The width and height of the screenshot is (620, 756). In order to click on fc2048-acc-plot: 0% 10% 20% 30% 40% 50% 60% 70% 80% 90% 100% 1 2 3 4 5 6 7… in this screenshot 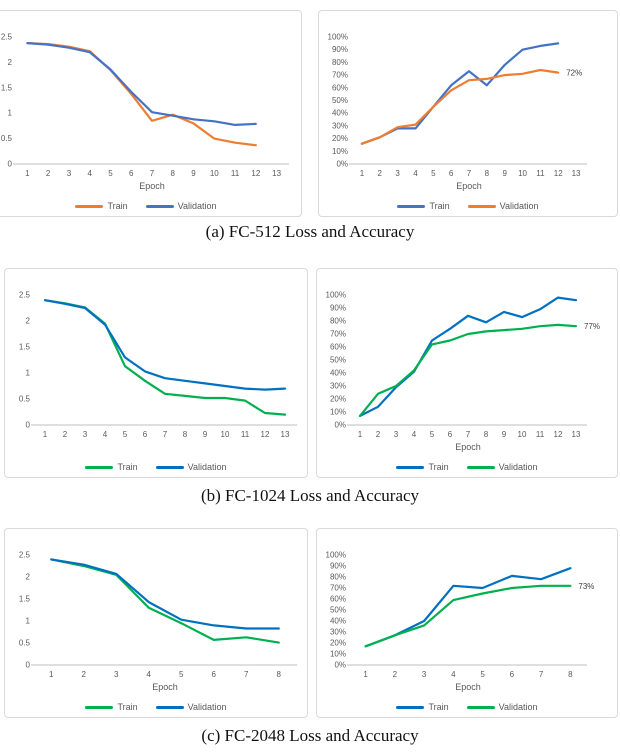, I will do `click(460, 622)`.